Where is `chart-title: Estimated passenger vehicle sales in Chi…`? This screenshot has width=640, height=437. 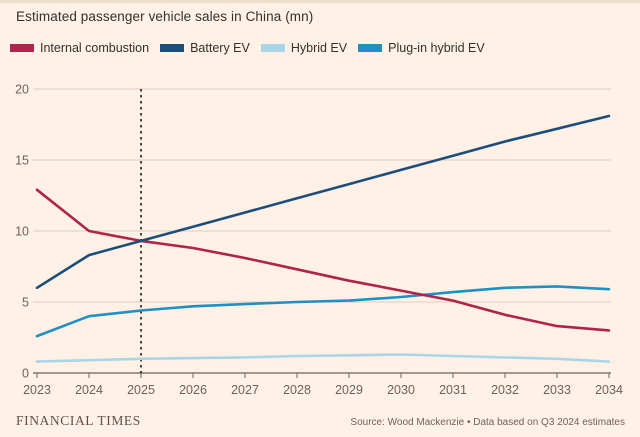 chart-title: Estimated passenger vehicle sales in Chi… is located at coordinates (165, 16).